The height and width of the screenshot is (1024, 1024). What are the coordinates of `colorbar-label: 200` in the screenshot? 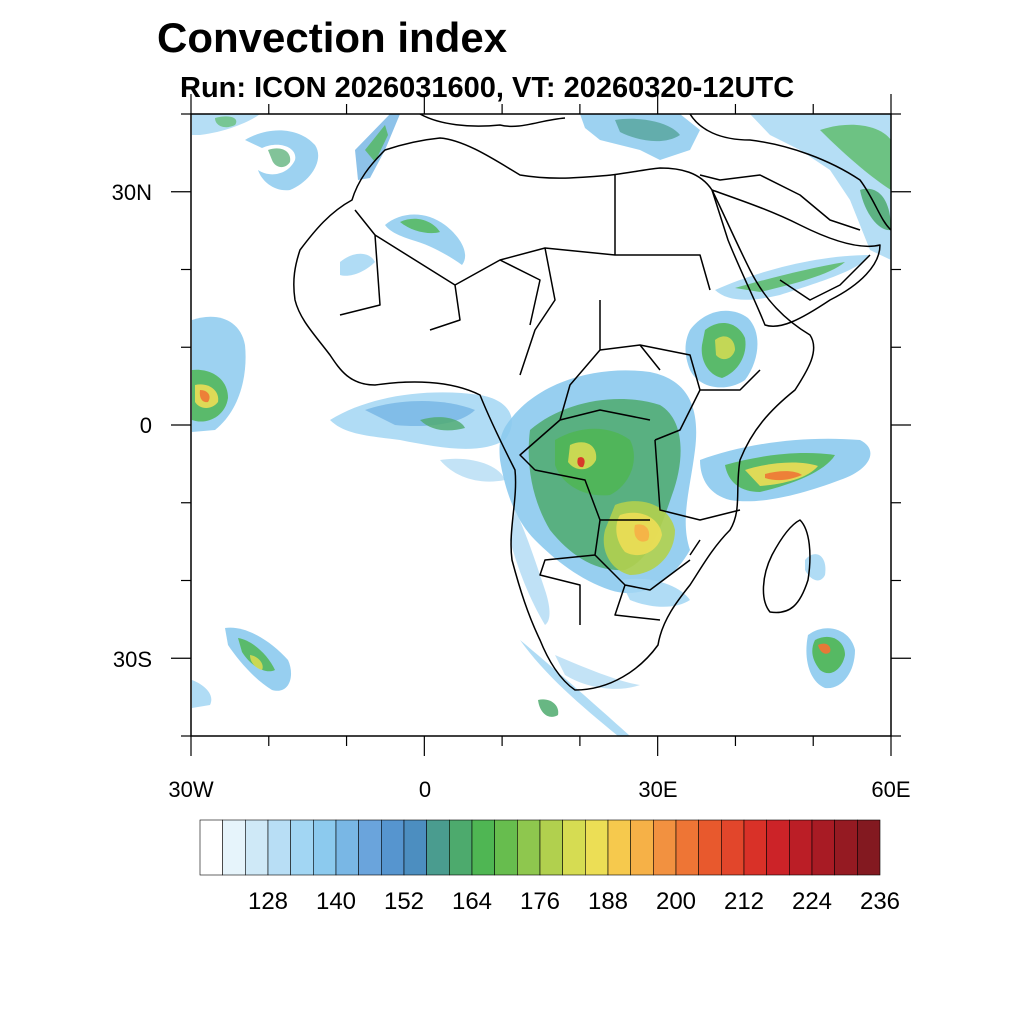 It's located at (676, 901).